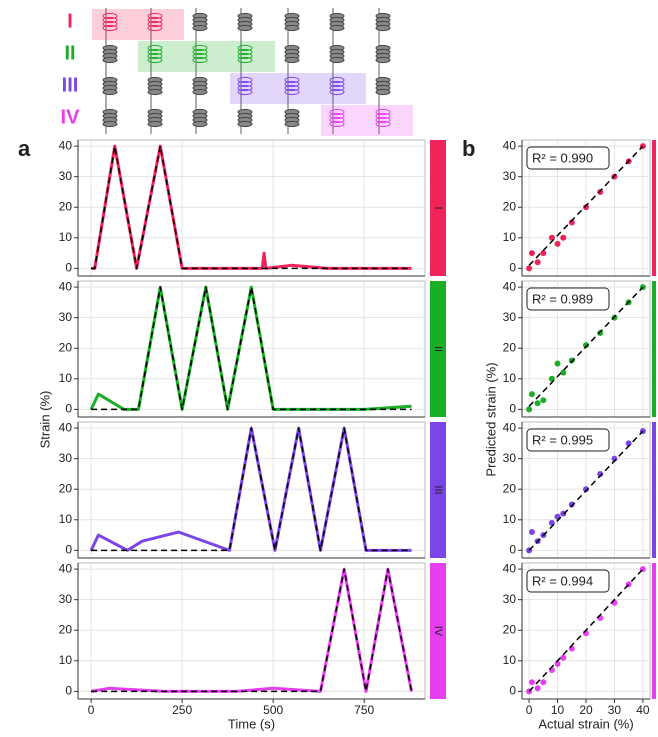 The height and width of the screenshot is (737, 658). Describe the element at coordinates (490, 419) in the screenshot. I see `y-axis-label: Predicted strain (%)` at that location.